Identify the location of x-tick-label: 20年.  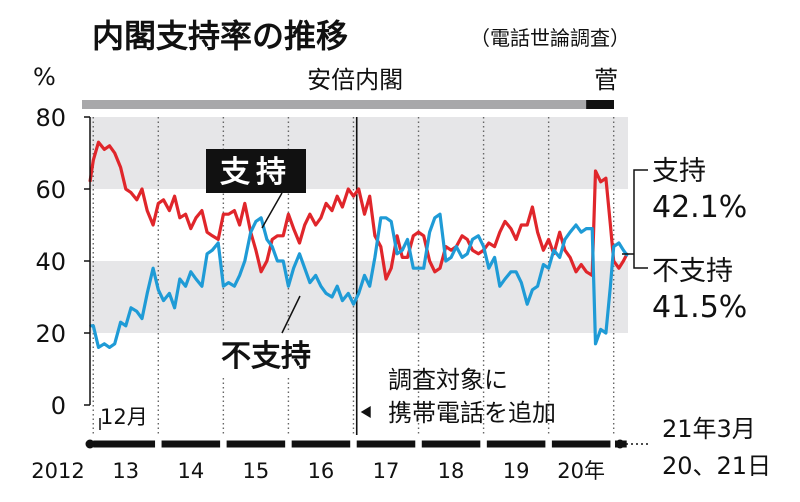
(581, 471).